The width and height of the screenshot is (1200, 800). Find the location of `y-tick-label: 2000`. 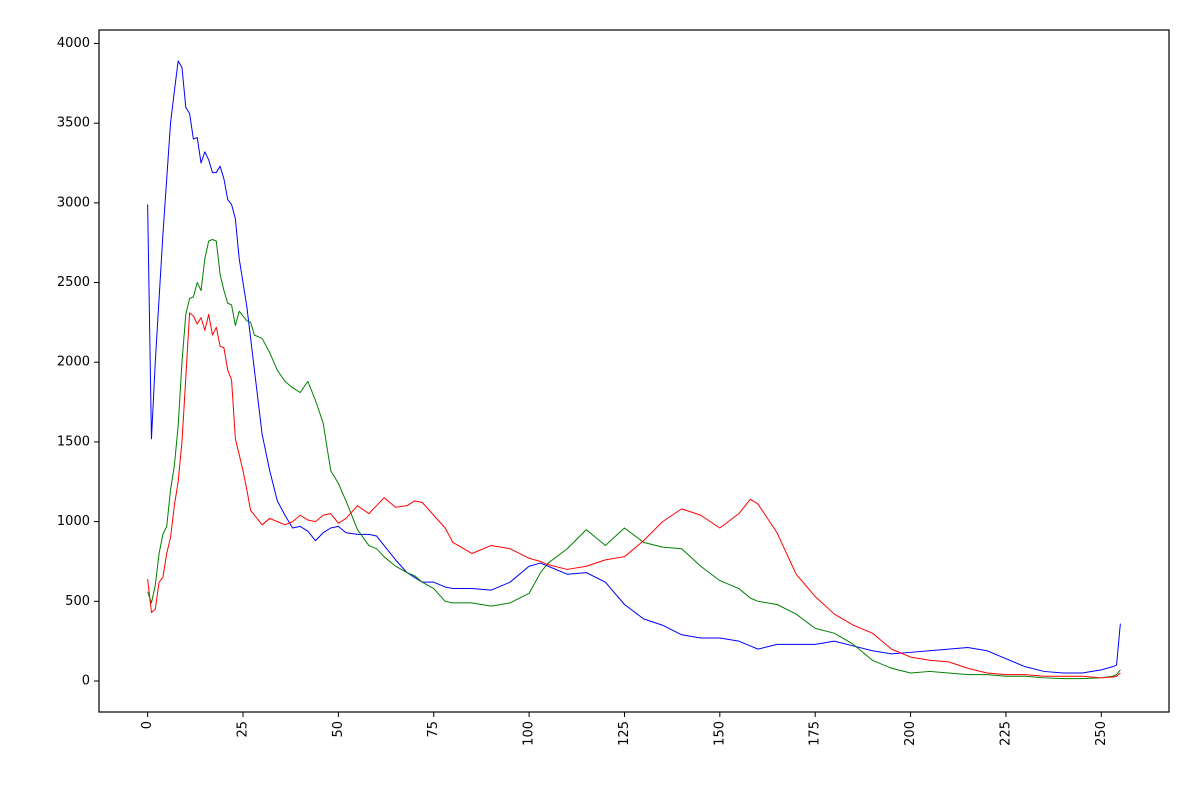

y-tick-label: 2000 is located at coordinates (73, 362).